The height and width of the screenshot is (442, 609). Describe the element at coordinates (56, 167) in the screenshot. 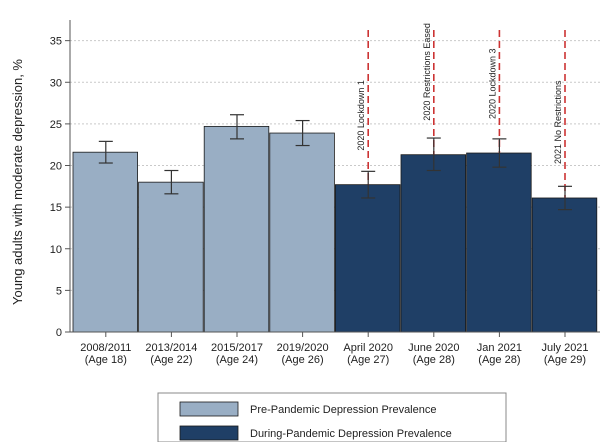

I see `y-tick-label: 20` at that location.